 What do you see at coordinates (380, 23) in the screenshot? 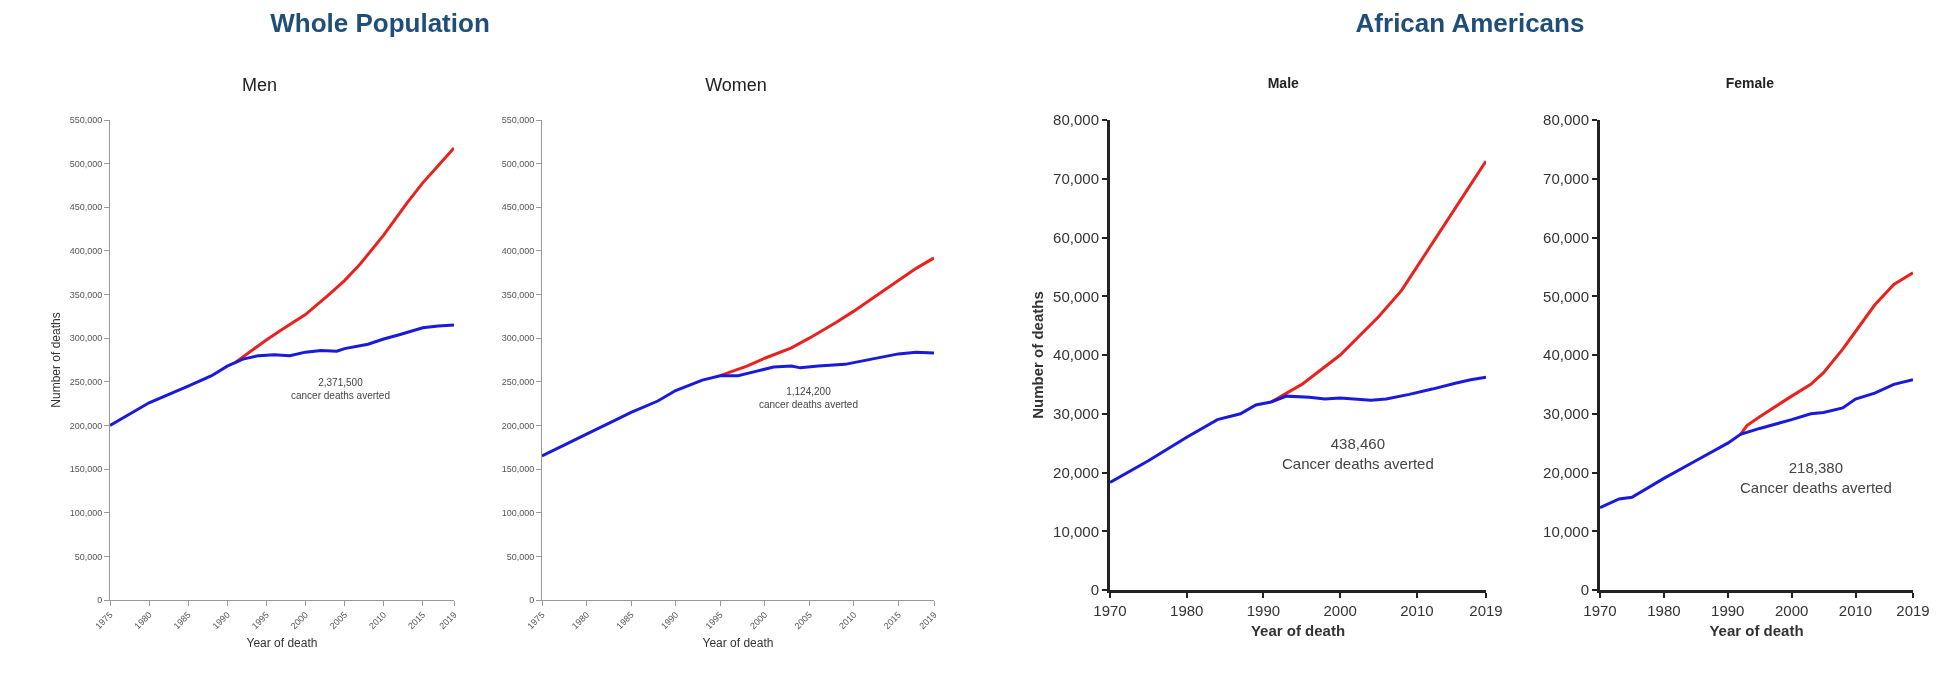
I see `chart-title: Whole Population` at bounding box center [380, 23].